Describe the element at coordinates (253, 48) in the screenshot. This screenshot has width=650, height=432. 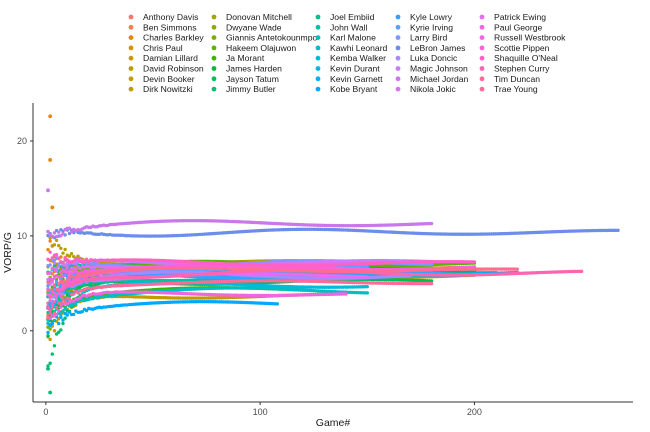
I see `legend-item-hakeem-olajuwon: Hakeem Olajuwon` at that location.